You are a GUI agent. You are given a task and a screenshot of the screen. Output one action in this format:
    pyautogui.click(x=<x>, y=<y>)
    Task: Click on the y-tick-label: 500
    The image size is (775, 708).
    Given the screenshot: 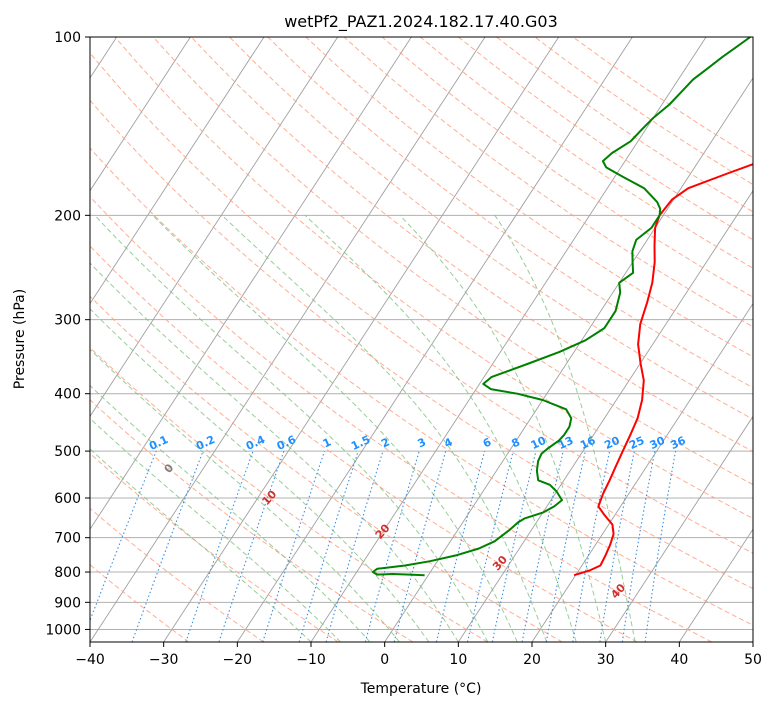 What is the action you would take?
    pyautogui.click(x=67, y=452)
    